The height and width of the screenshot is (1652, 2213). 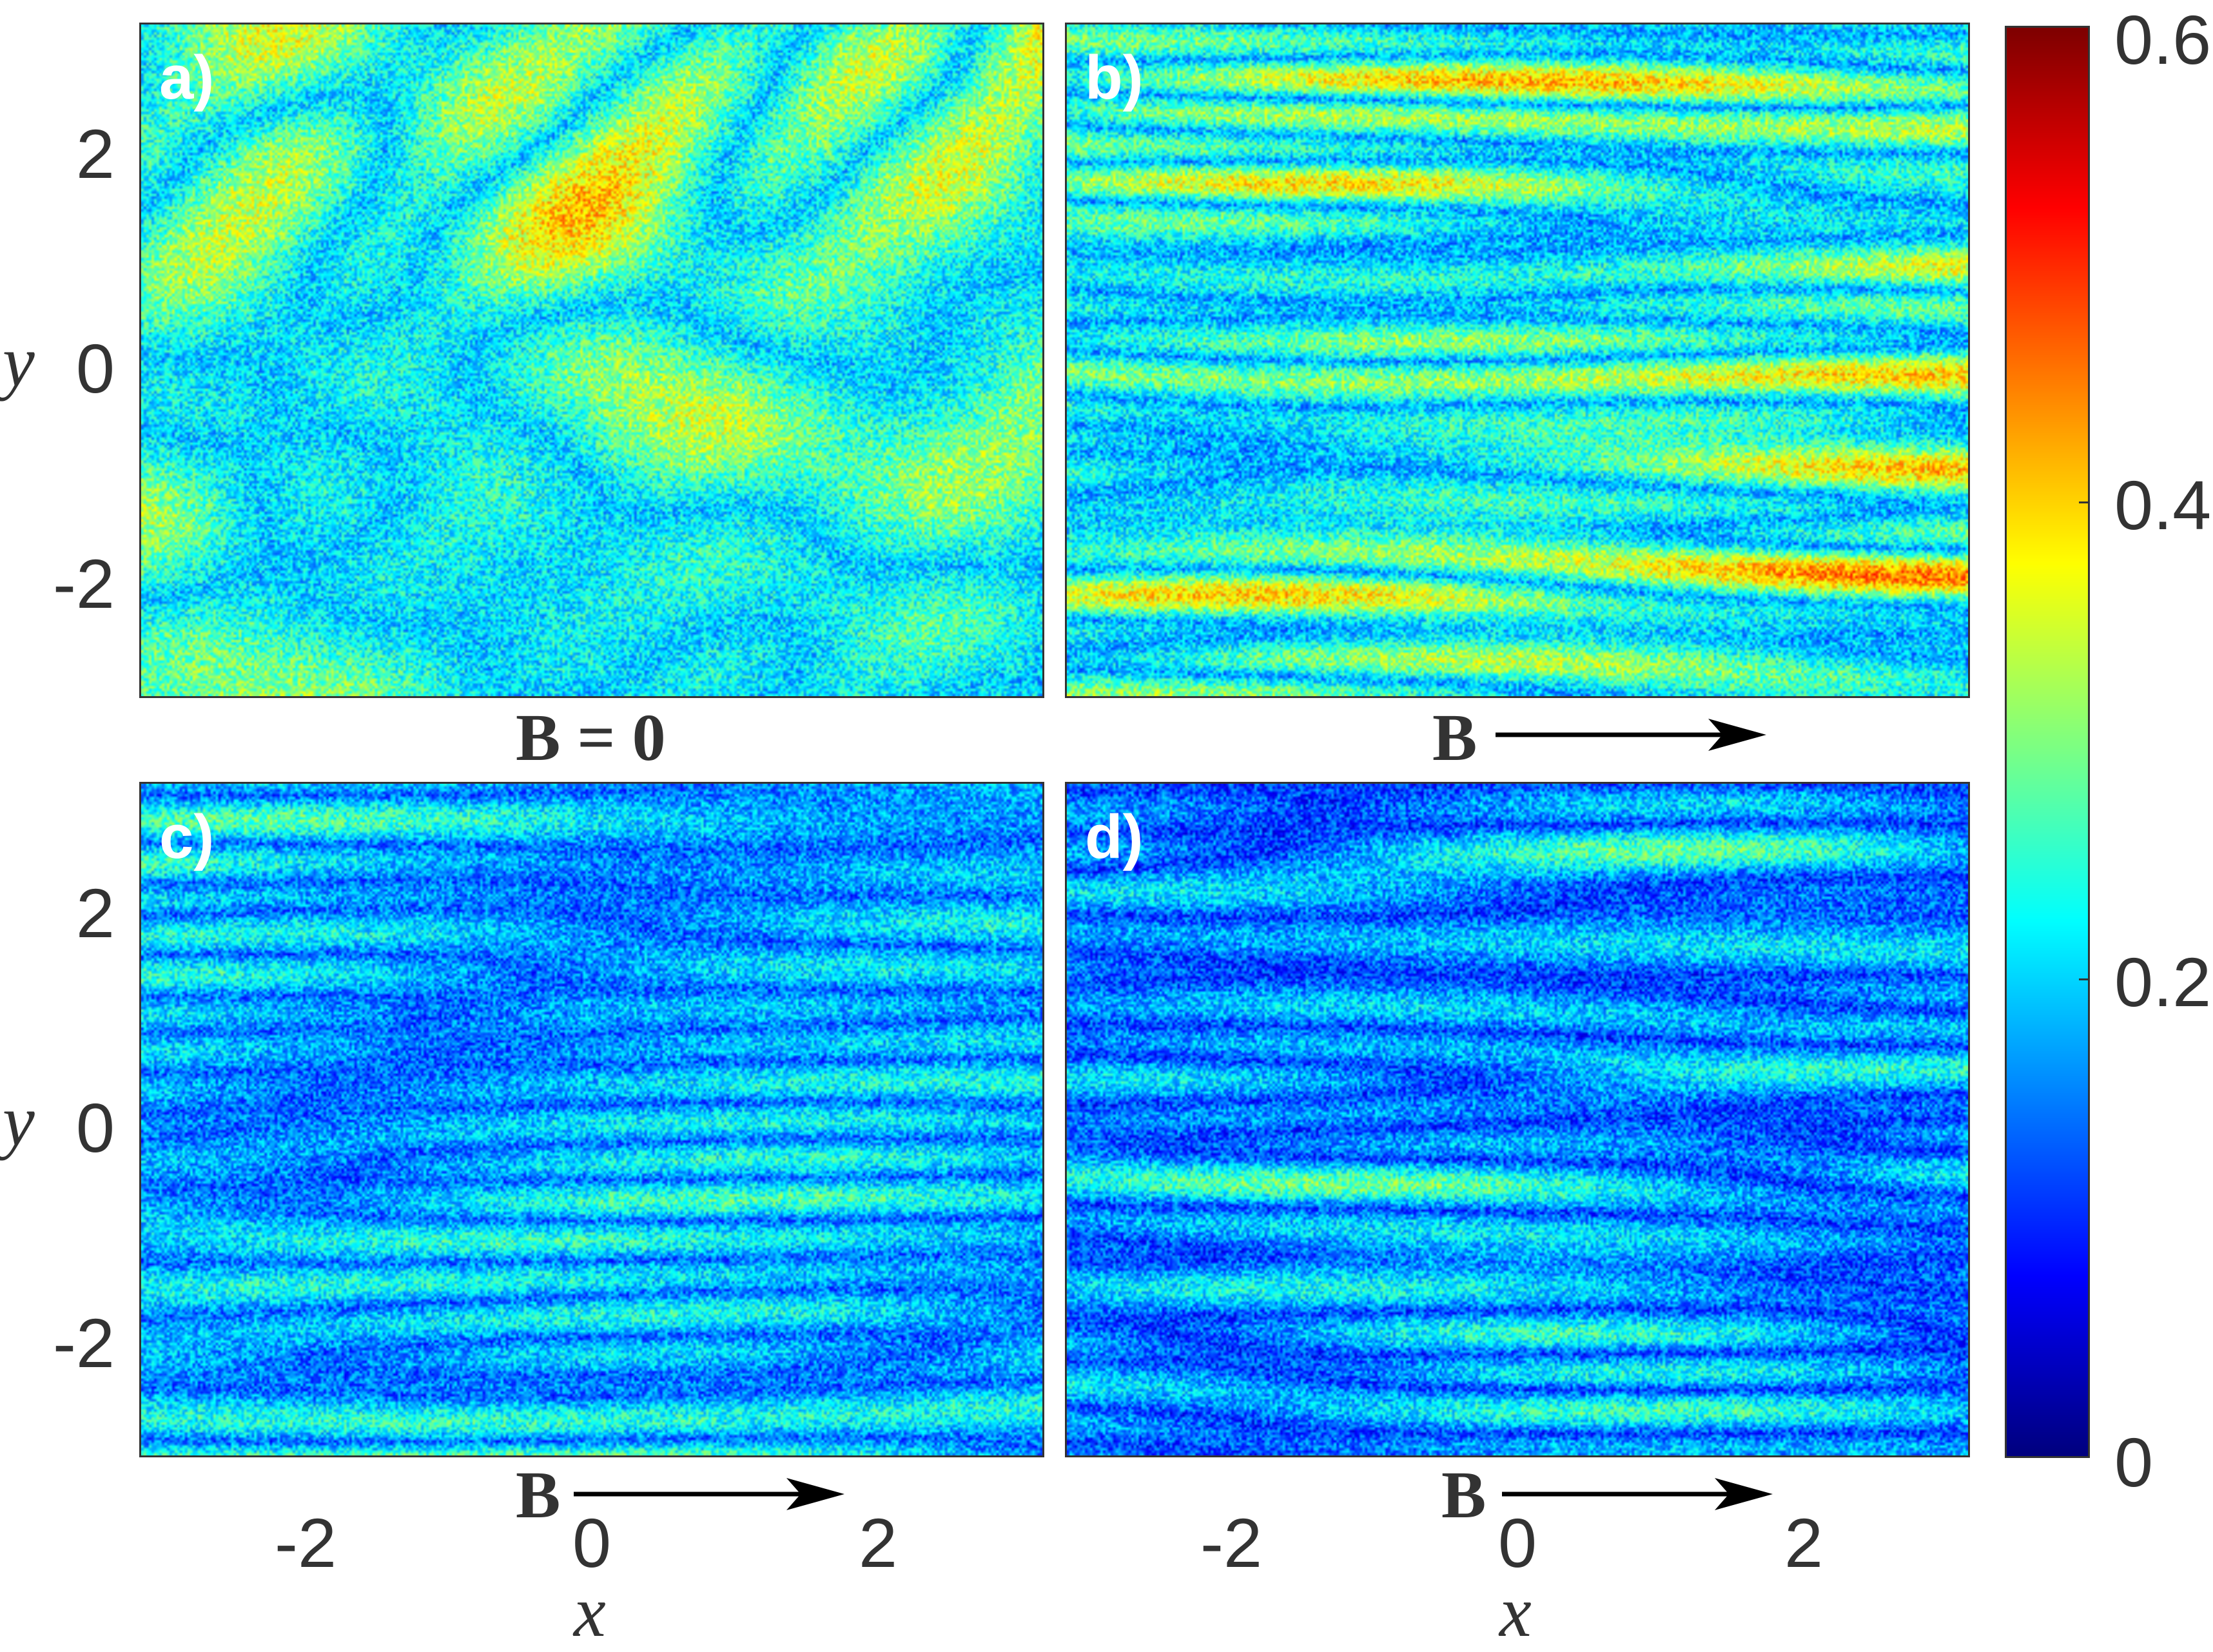 I want to click on xtick-c-2: 2, so click(x=878, y=1543).